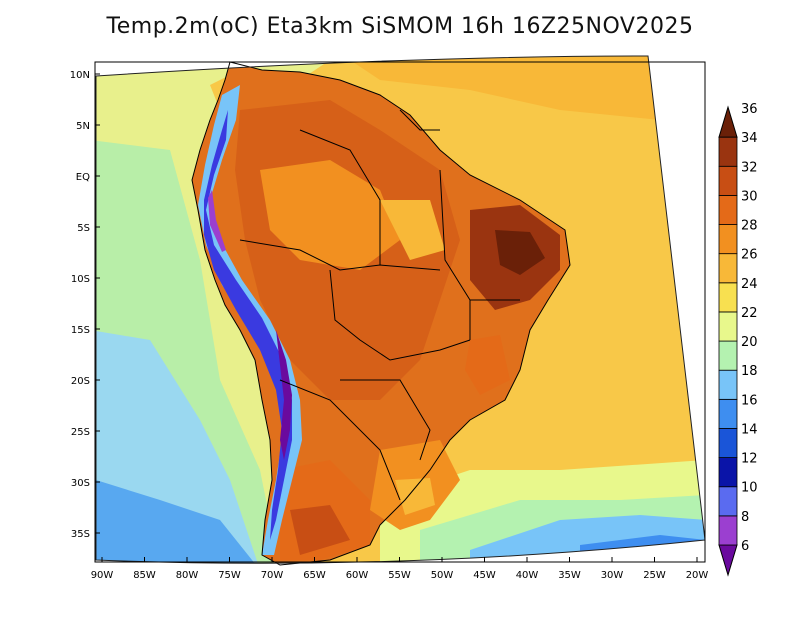  Describe the element at coordinates (749, 342) in the screenshot. I see `colorbar-label: 20` at that location.